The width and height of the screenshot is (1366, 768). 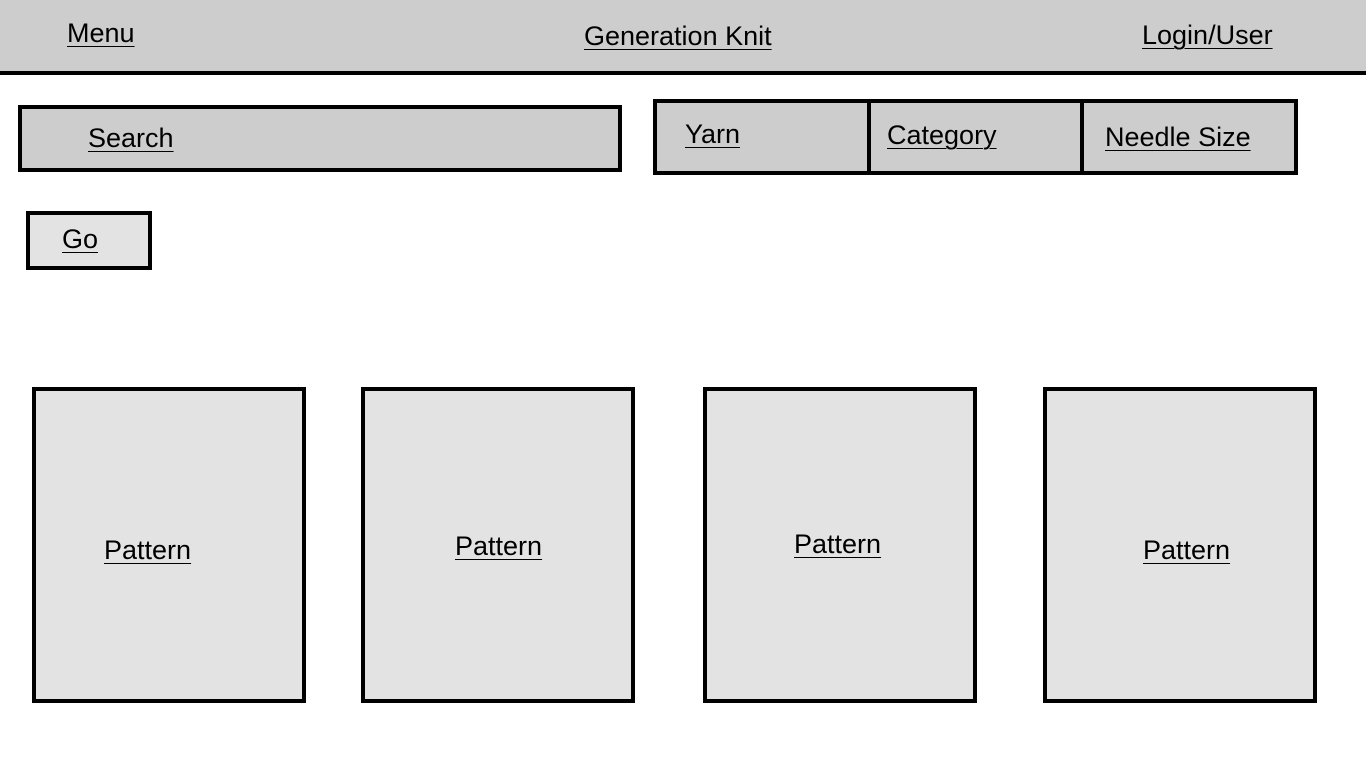 I want to click on filter-group: Yarn Category Needle Size, so click(x=975, y=137).